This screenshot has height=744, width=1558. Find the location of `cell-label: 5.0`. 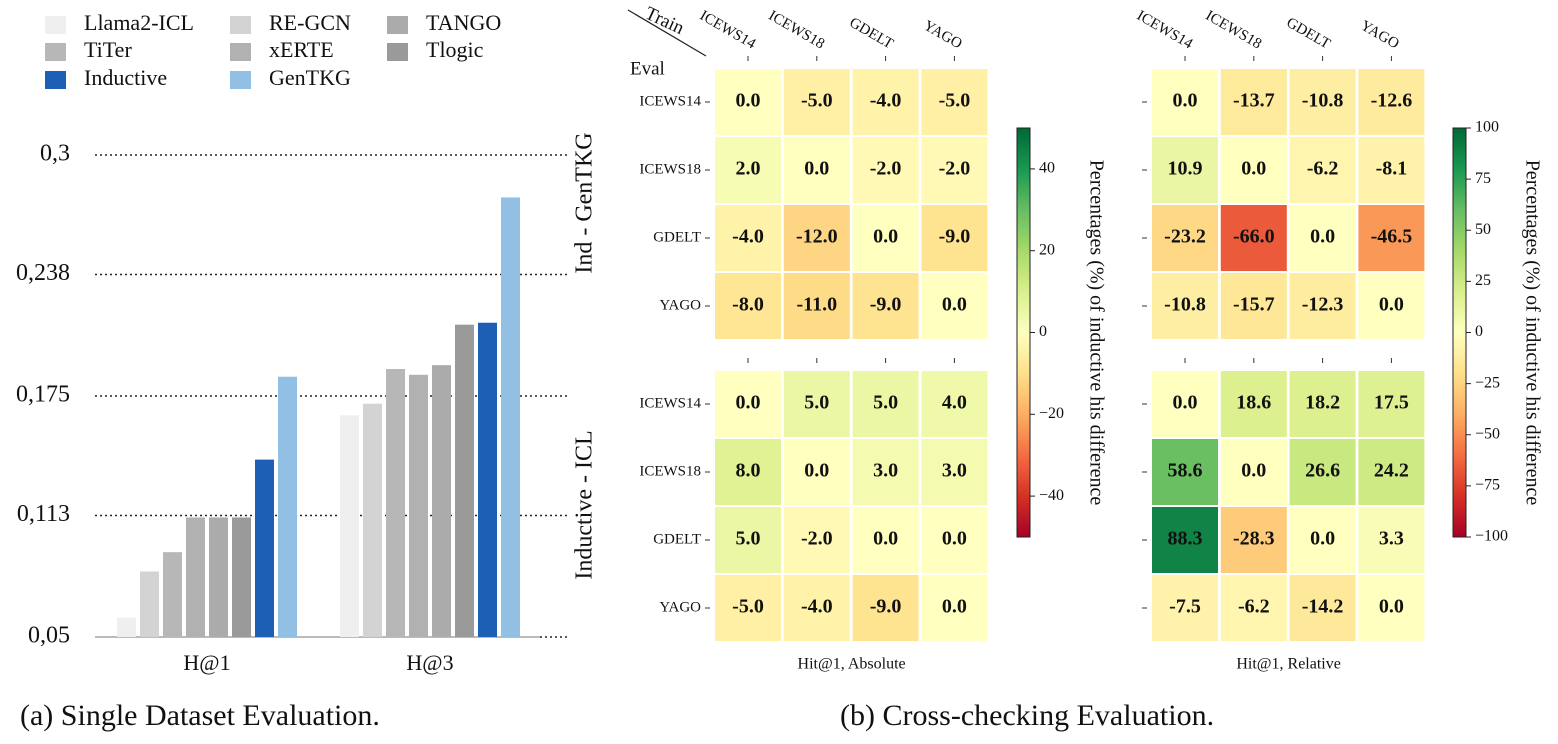

cell-label: 5.0 is located at coordinates (816, 403).